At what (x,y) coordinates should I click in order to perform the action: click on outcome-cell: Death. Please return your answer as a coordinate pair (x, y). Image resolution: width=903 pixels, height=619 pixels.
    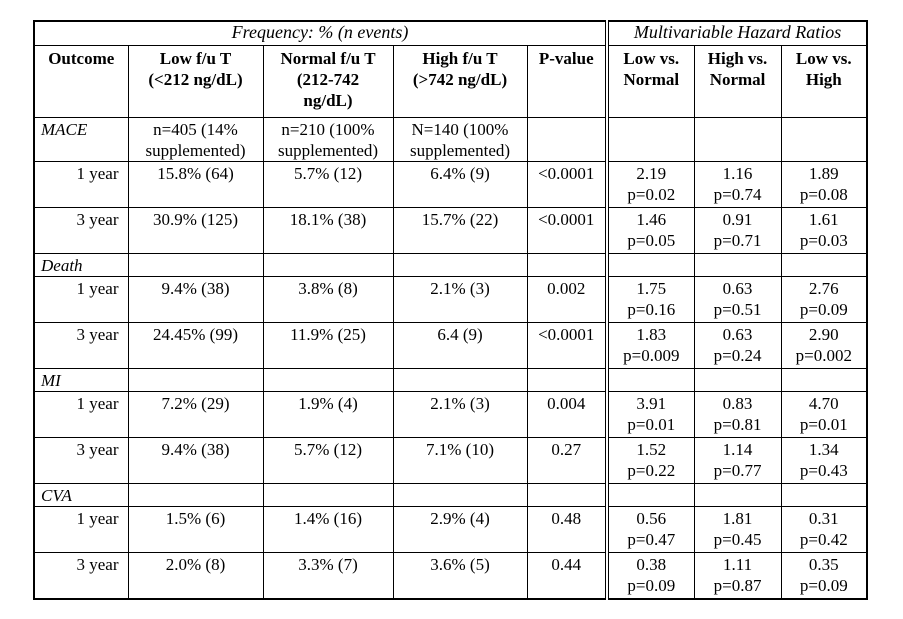
    Looking at the image, I should click on (81, 265).